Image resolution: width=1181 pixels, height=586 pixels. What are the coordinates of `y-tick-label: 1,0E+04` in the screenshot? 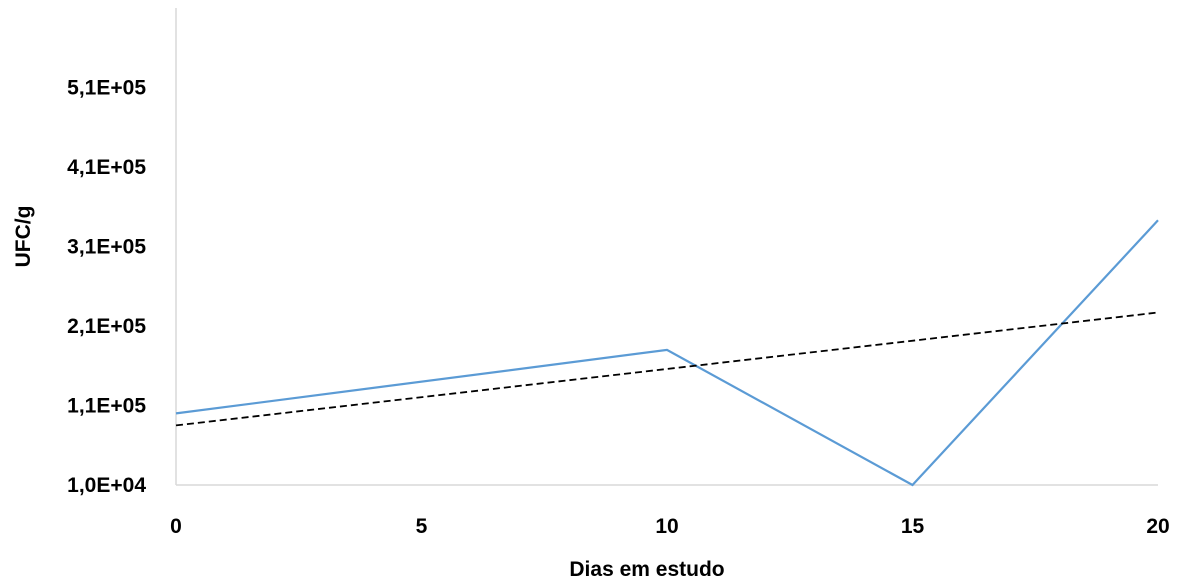 It's located at (106, 485).